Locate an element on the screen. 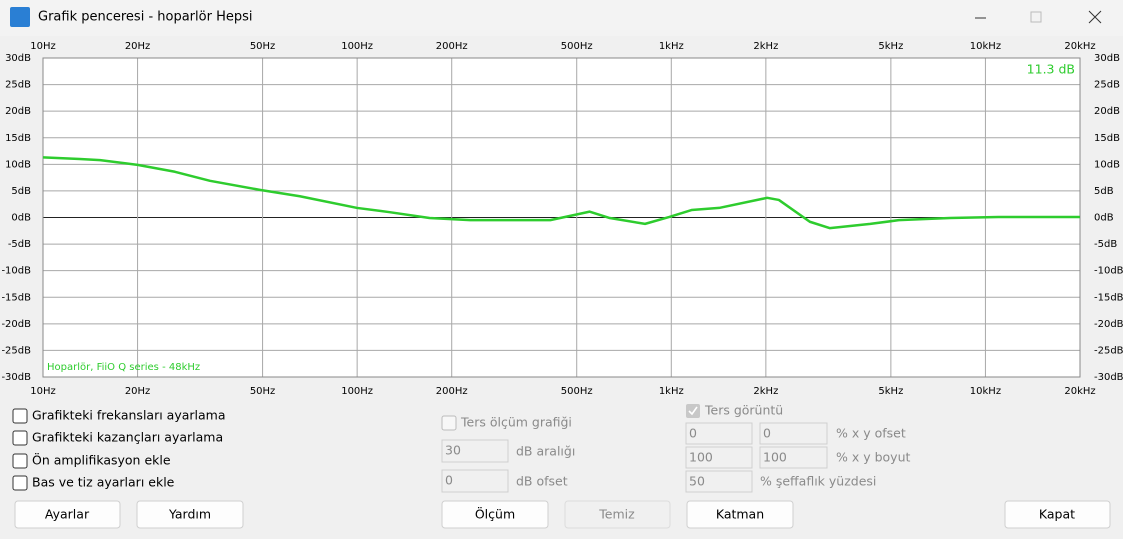  checkbox-label: Grafikteki frekansları ayarlama is located at coordinates (129, 415).